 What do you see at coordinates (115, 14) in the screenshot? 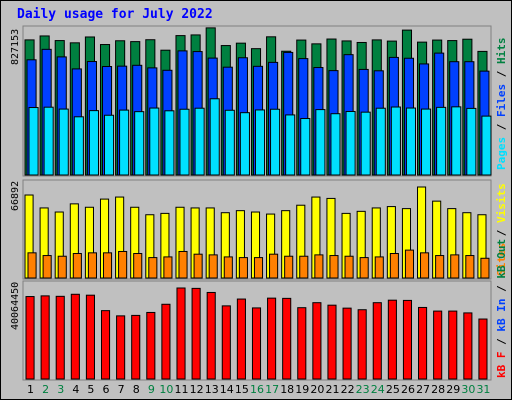
I see `chart-title: Daily usage for July 2022` at bounding box center [115, 14].